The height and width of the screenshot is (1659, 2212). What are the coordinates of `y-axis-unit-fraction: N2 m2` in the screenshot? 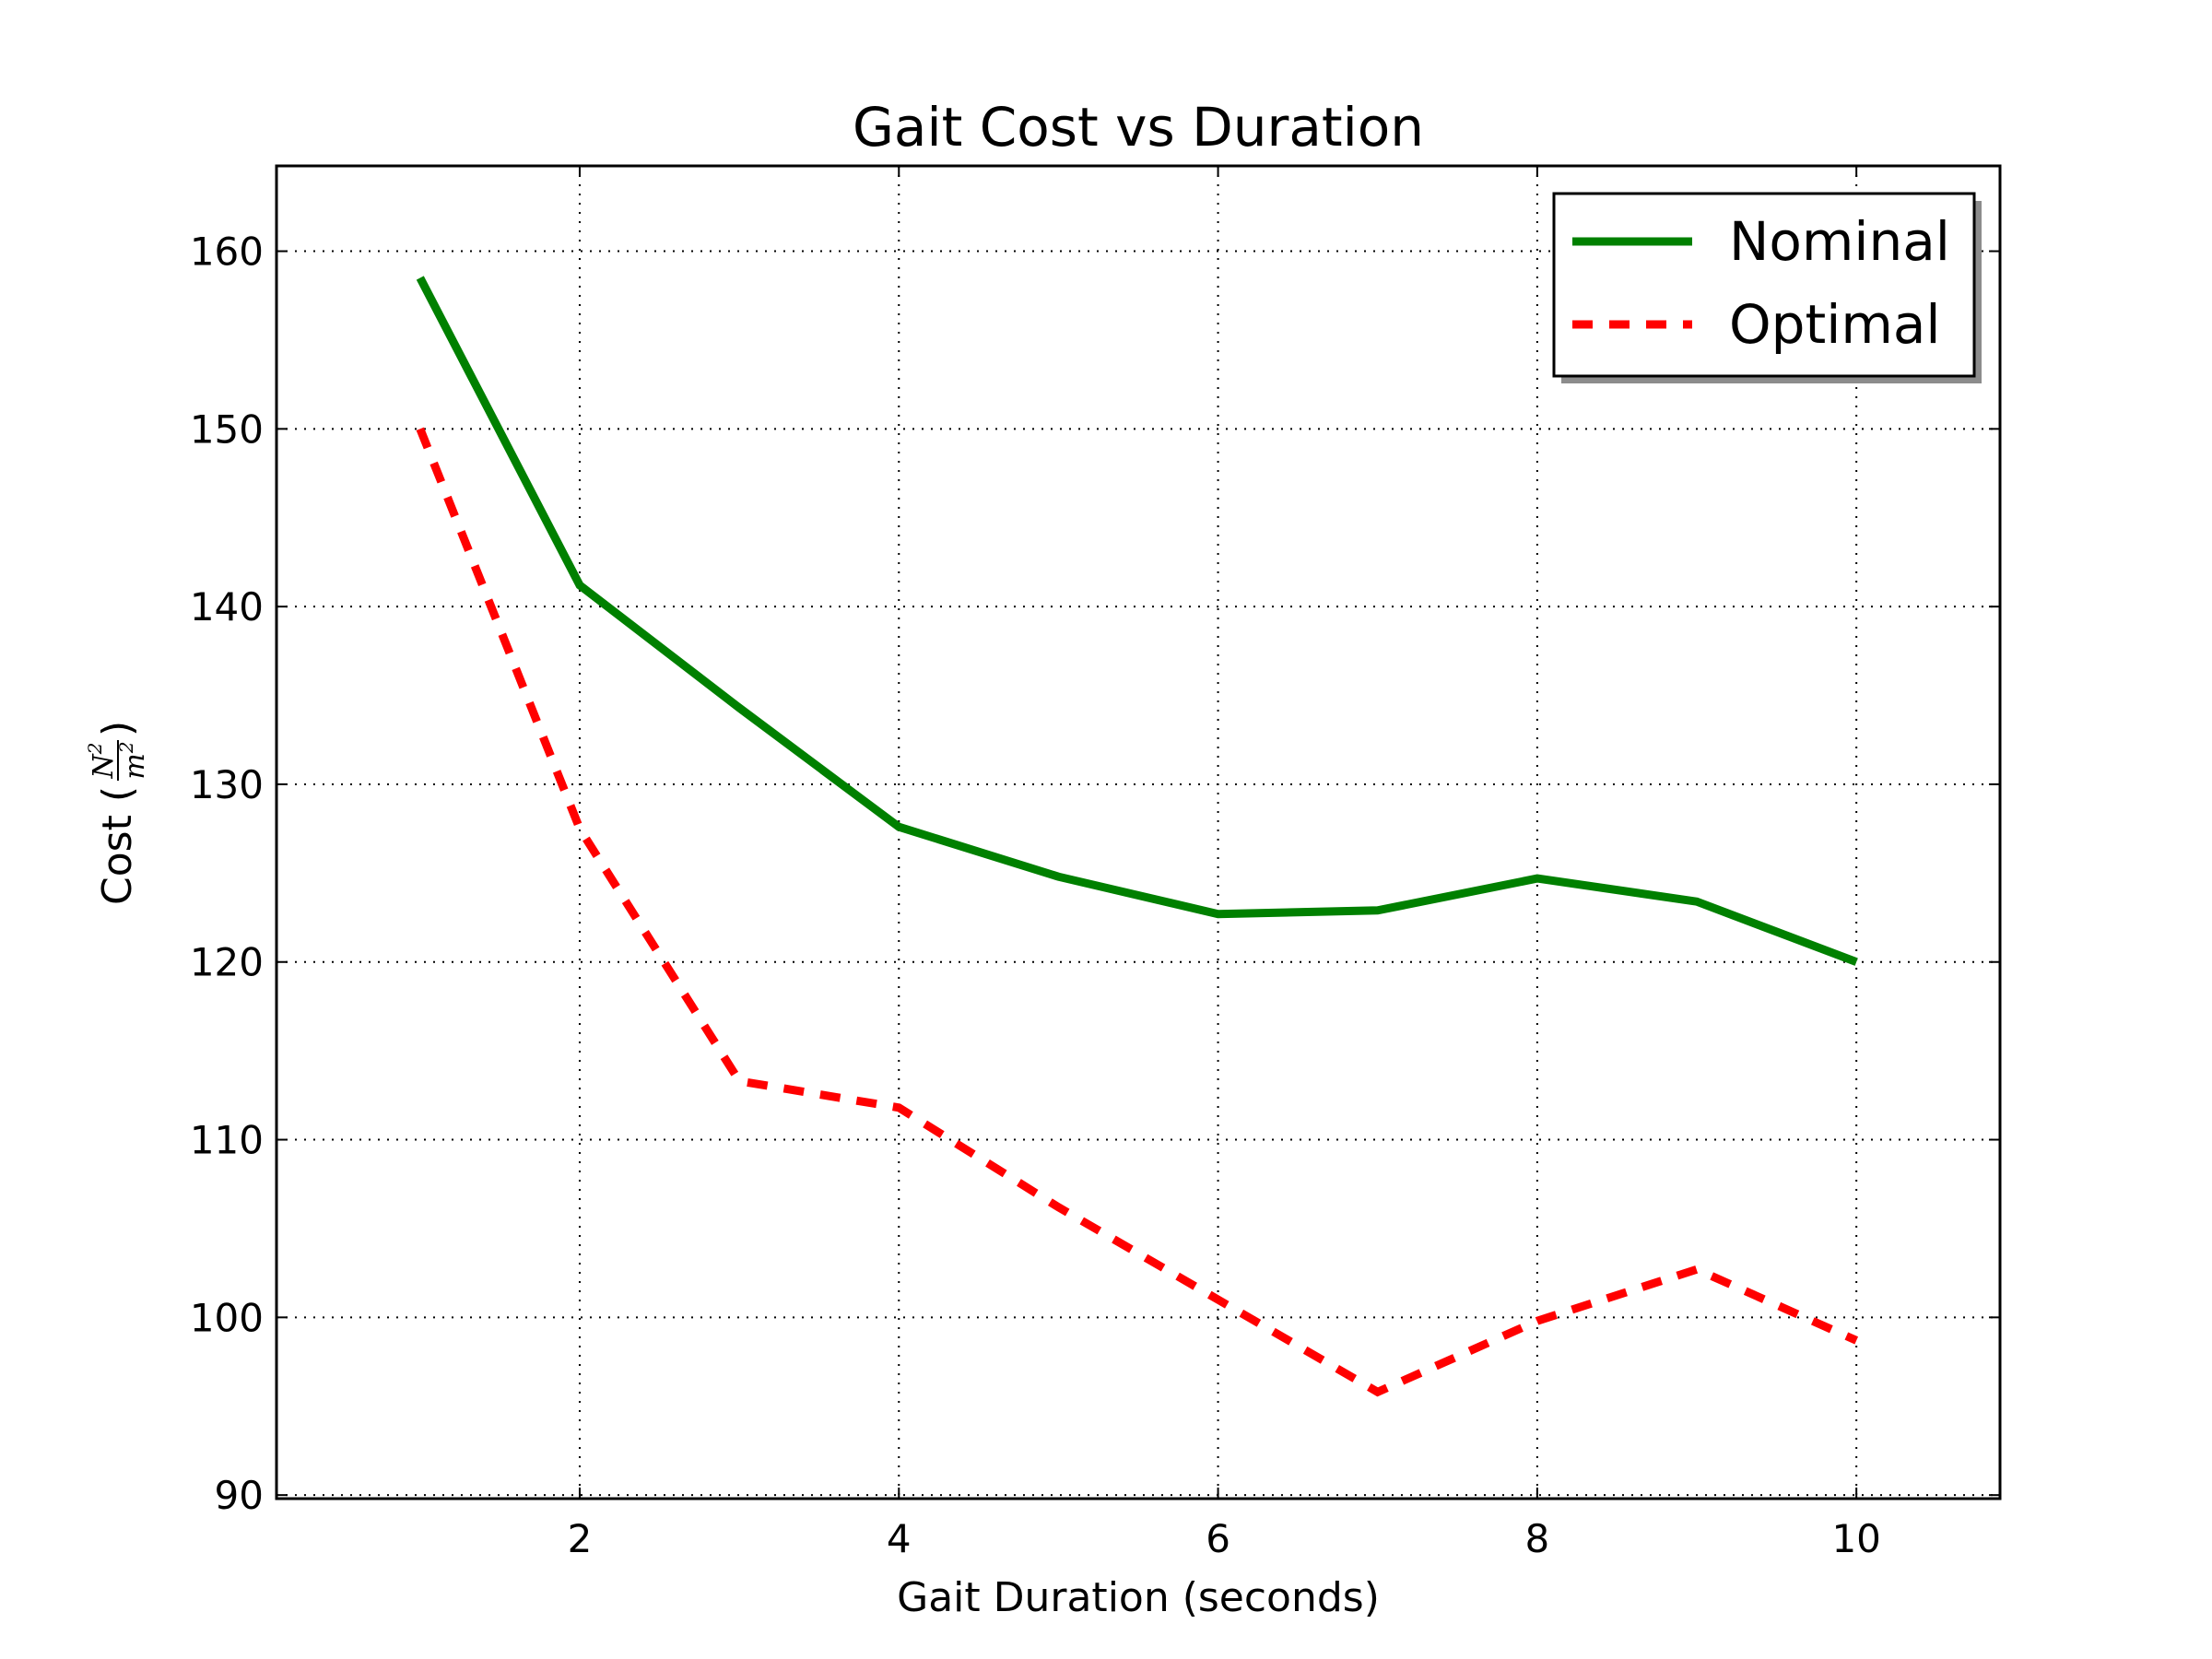 It's located at (117, 760).